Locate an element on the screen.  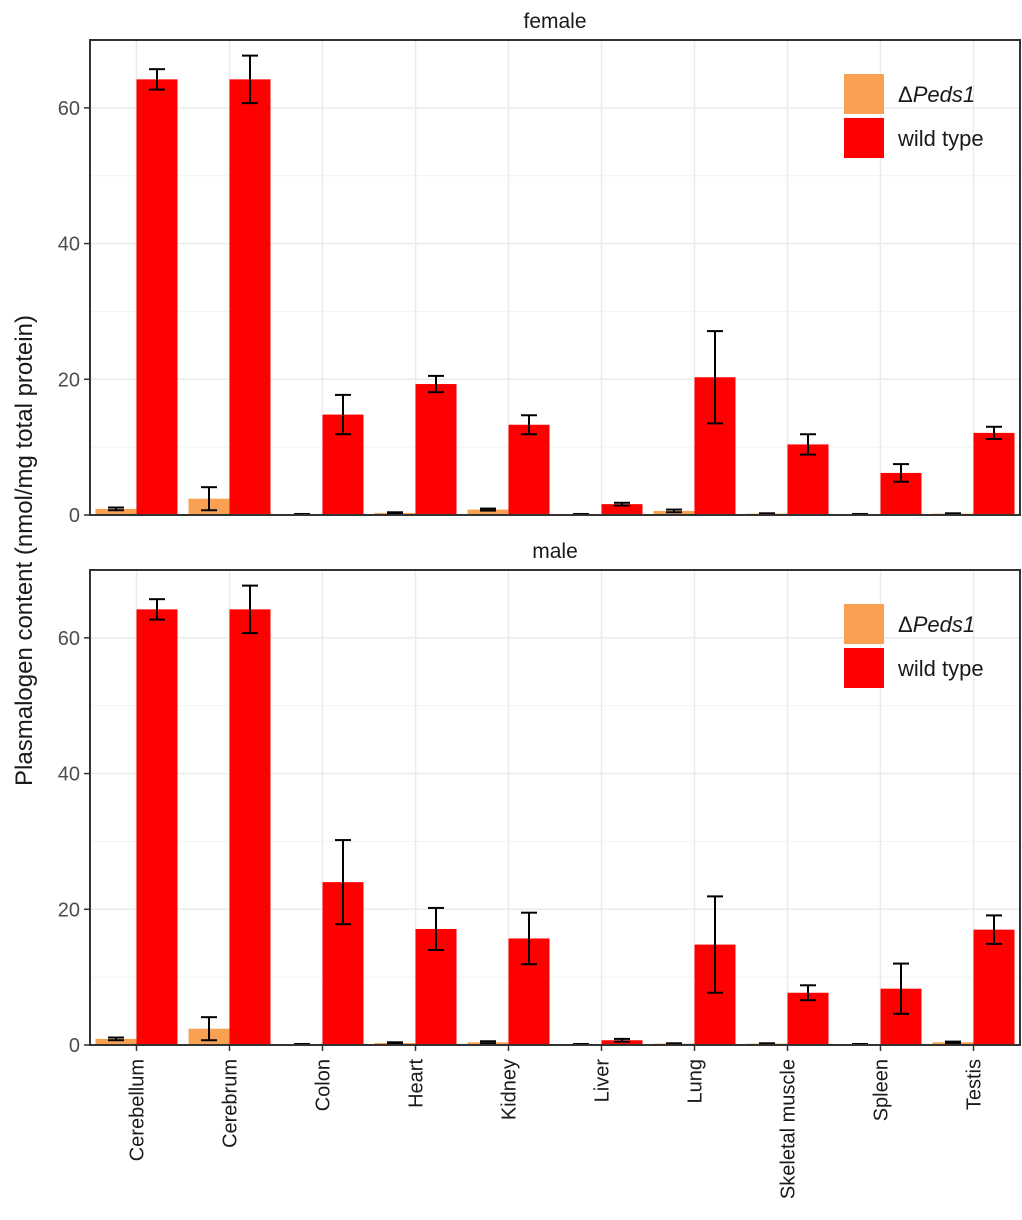
bar-knockout-kidney is located at coordinates (488, 512).